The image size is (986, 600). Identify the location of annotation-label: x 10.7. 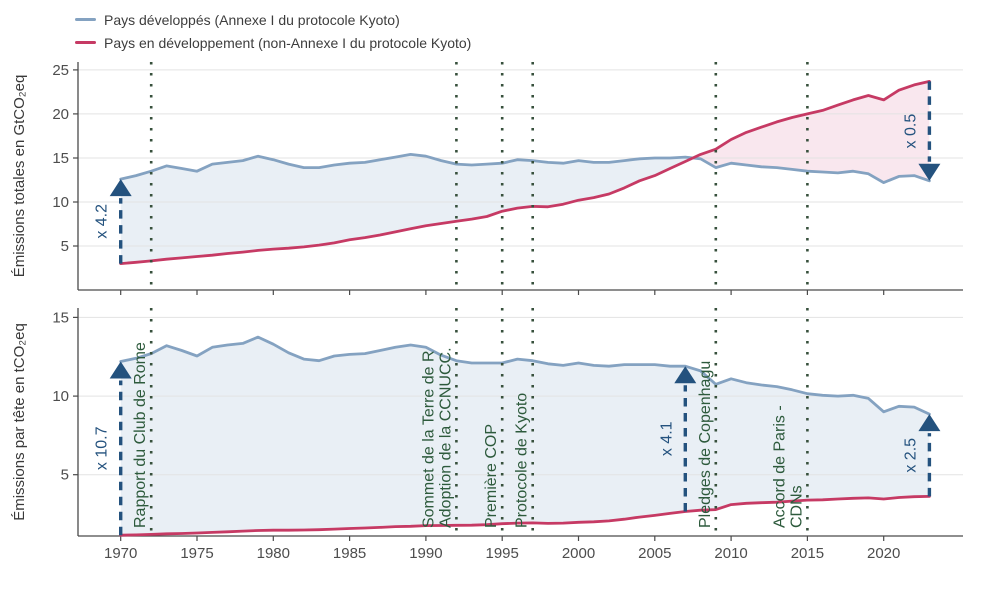
(102, 448).